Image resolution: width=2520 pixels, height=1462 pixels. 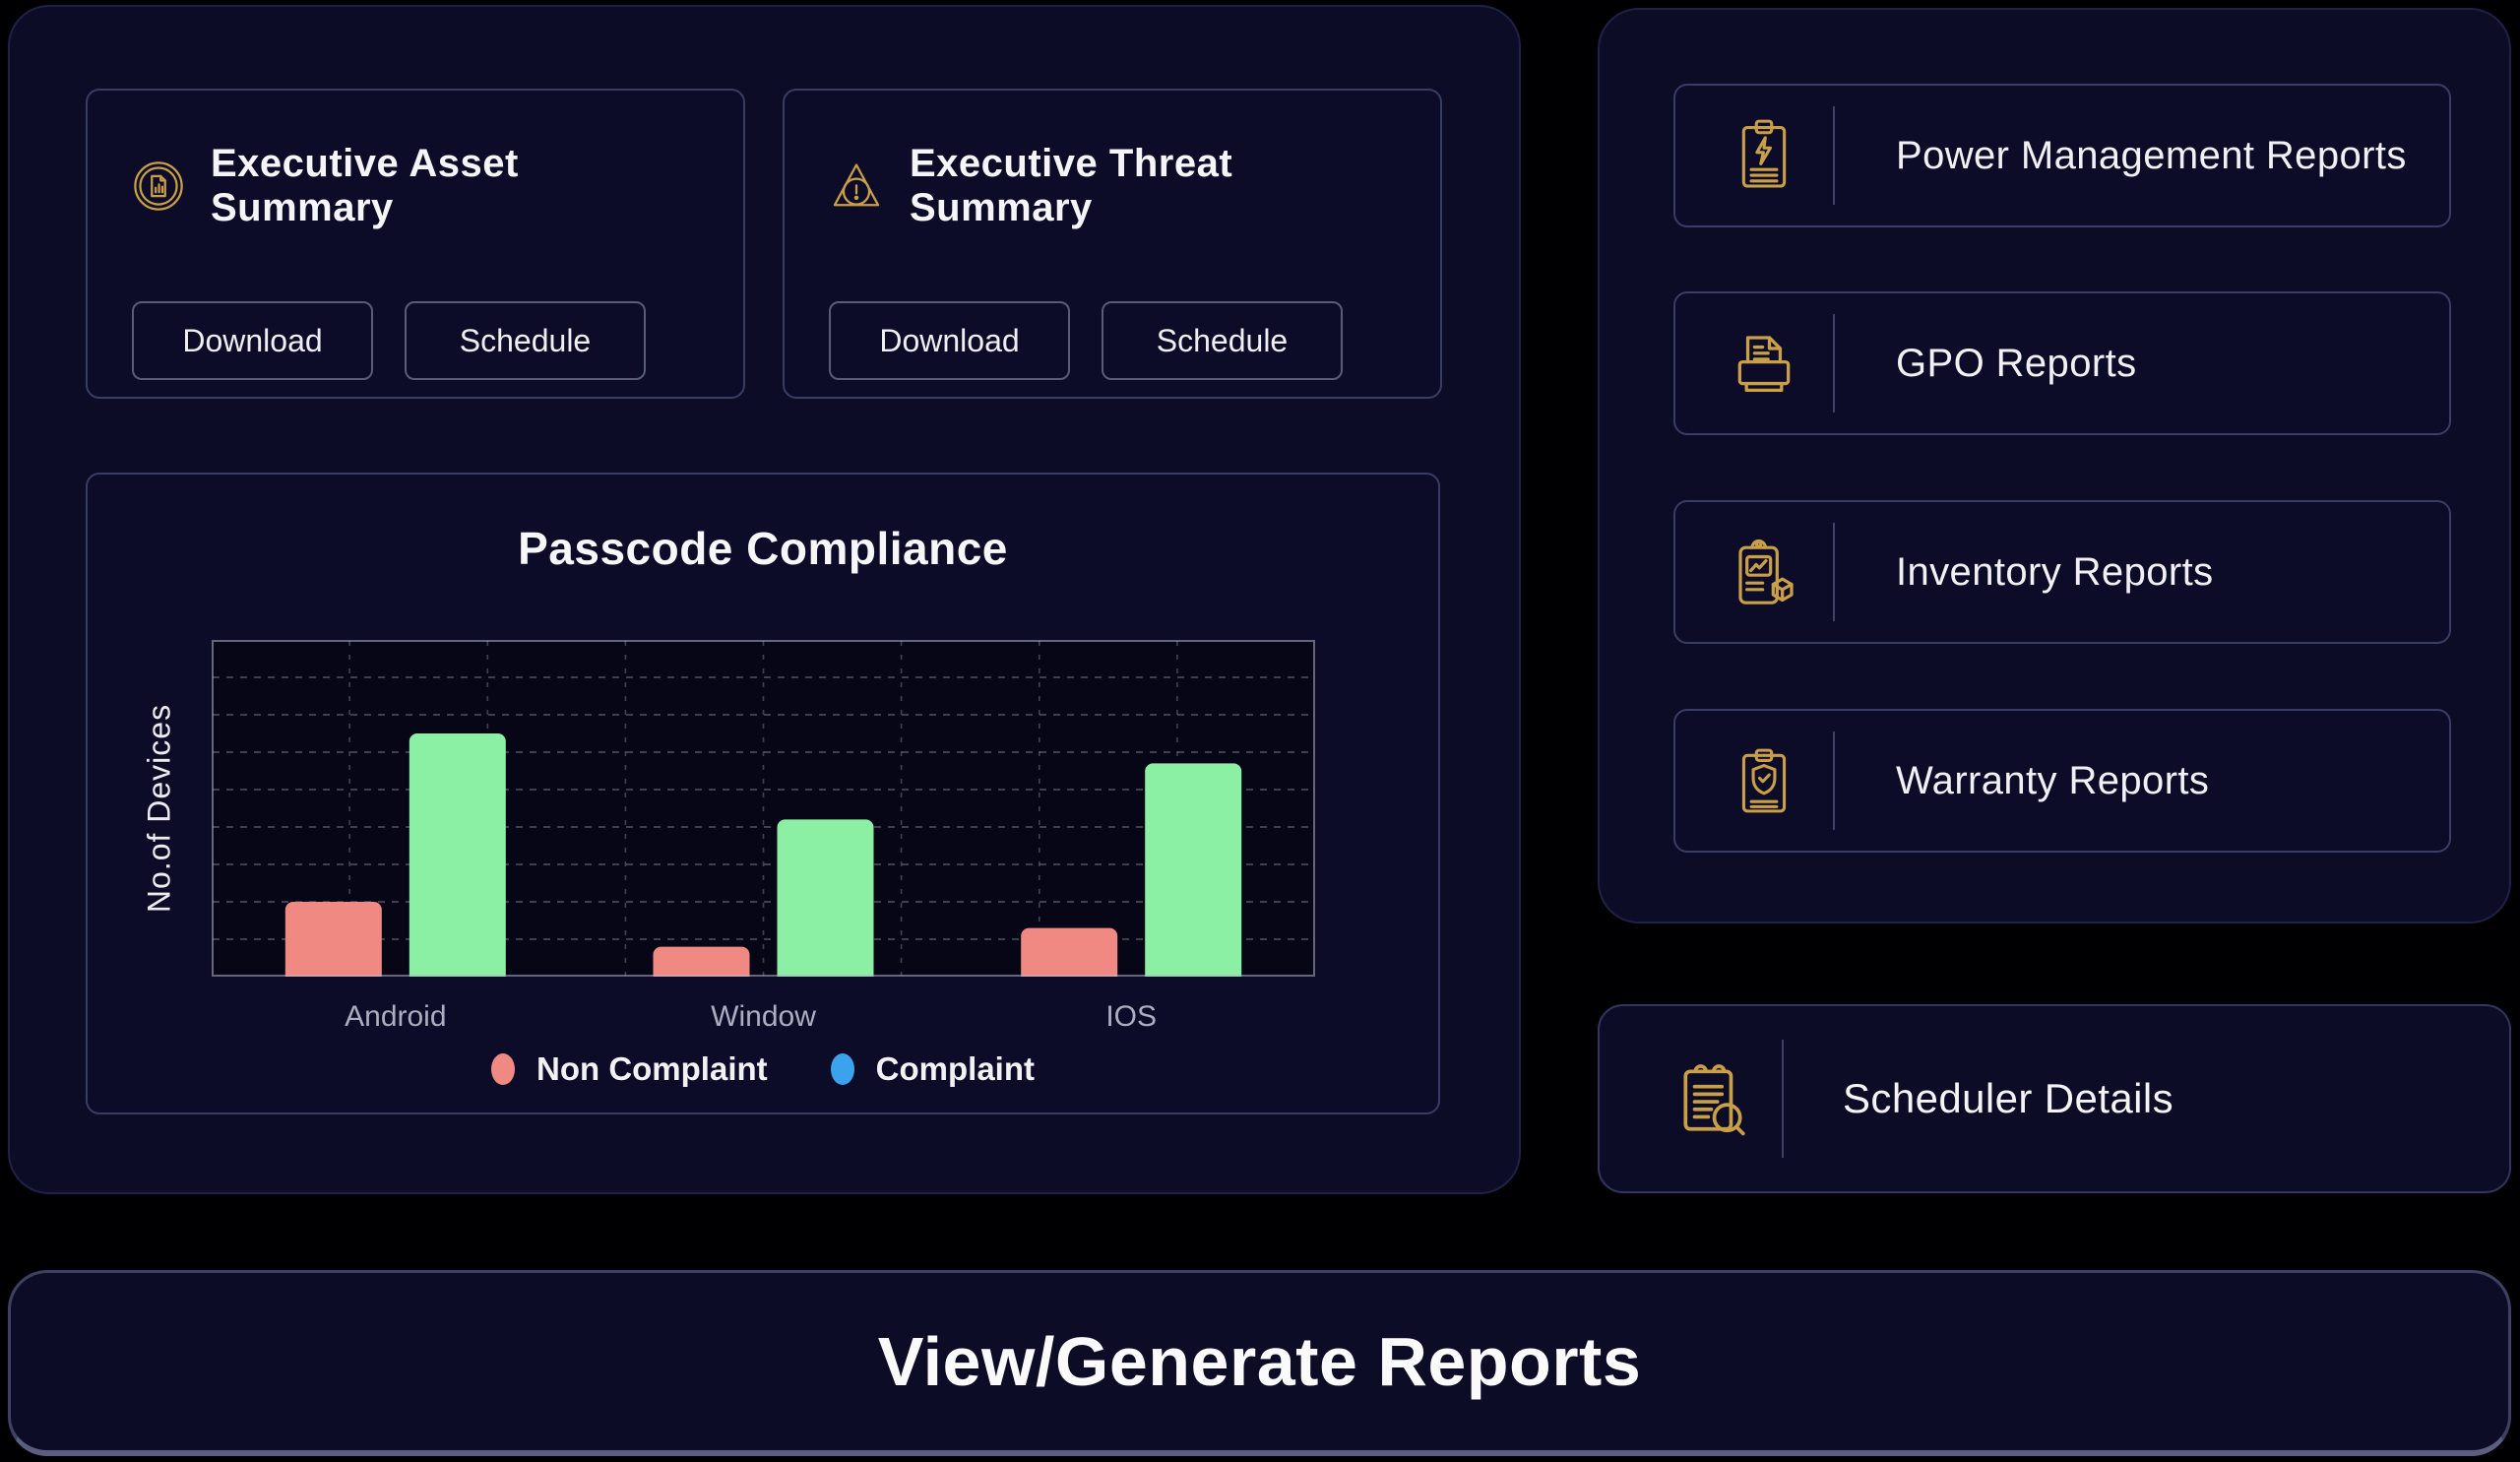 What do you see at coordinates (2053, 780) in the screenshot?
I see `report-label: Warranty Reports` at bounding box center [2053, 780].